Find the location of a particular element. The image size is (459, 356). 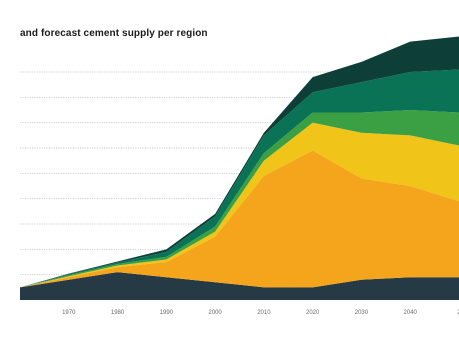

x-axis: 1970 1980 1990 2000 2010 2020 2030 2040 2 is located at coordinates (260, 313).